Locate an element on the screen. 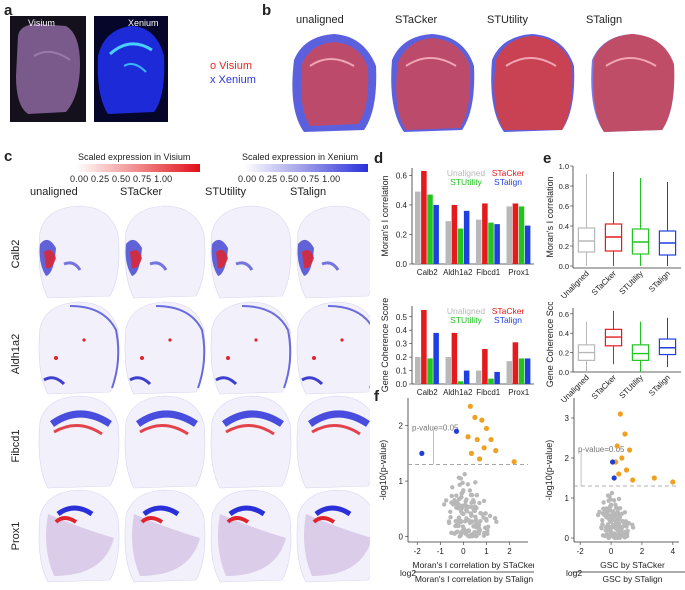  x-tick-label: Prox1 is located at coordinates (518, 392).